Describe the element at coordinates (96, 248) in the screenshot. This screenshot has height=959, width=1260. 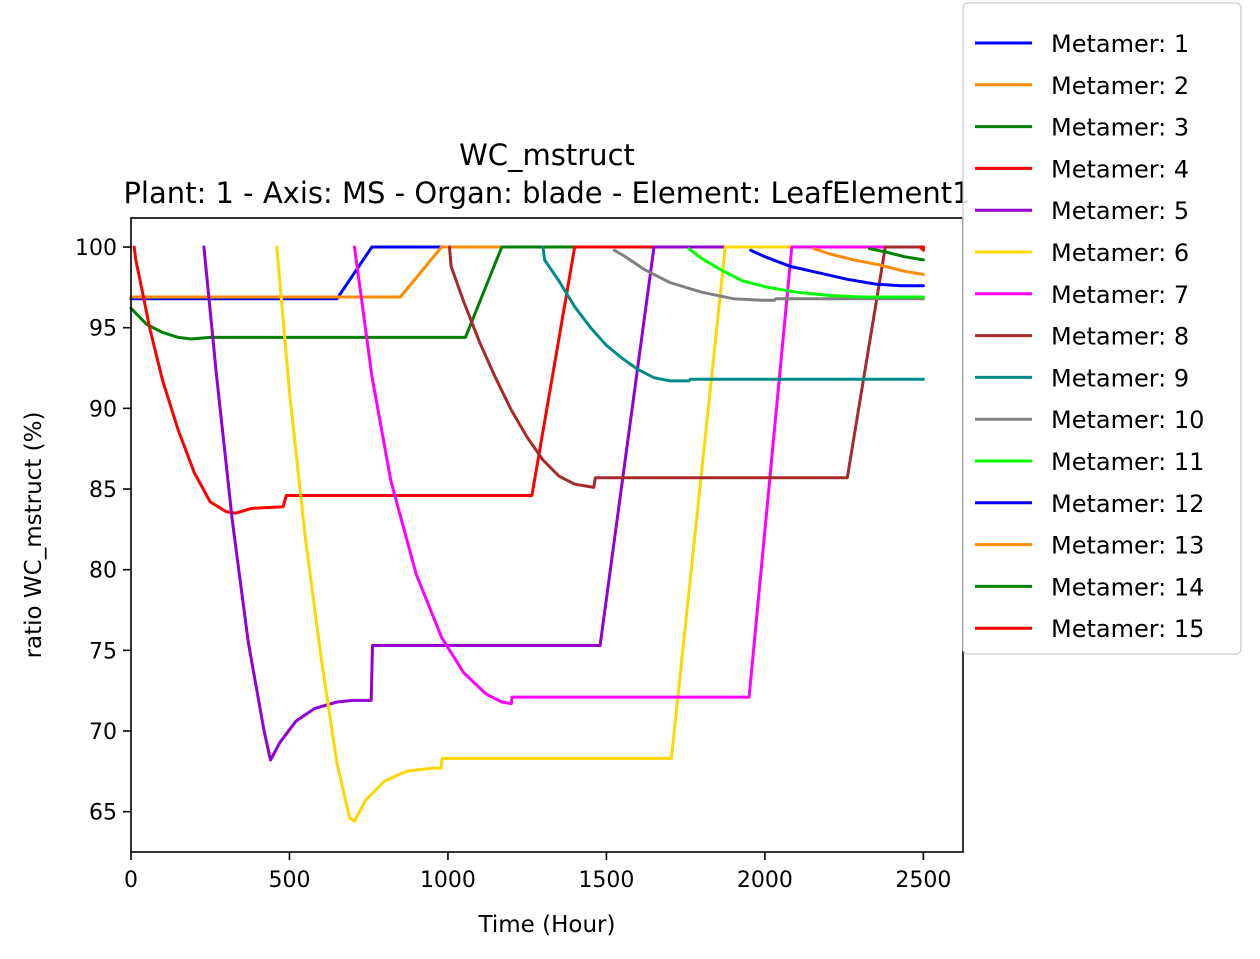
I see `y-tick-label: 100` at that location.